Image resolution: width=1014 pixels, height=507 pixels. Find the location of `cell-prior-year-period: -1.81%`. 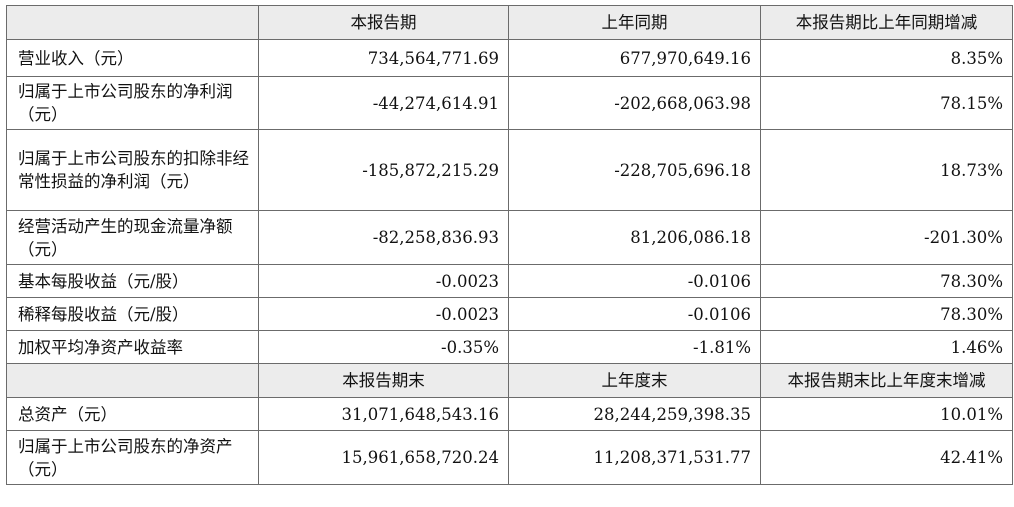

cell-prior-year-period: -1.81% is located at coordinates (634, 347).